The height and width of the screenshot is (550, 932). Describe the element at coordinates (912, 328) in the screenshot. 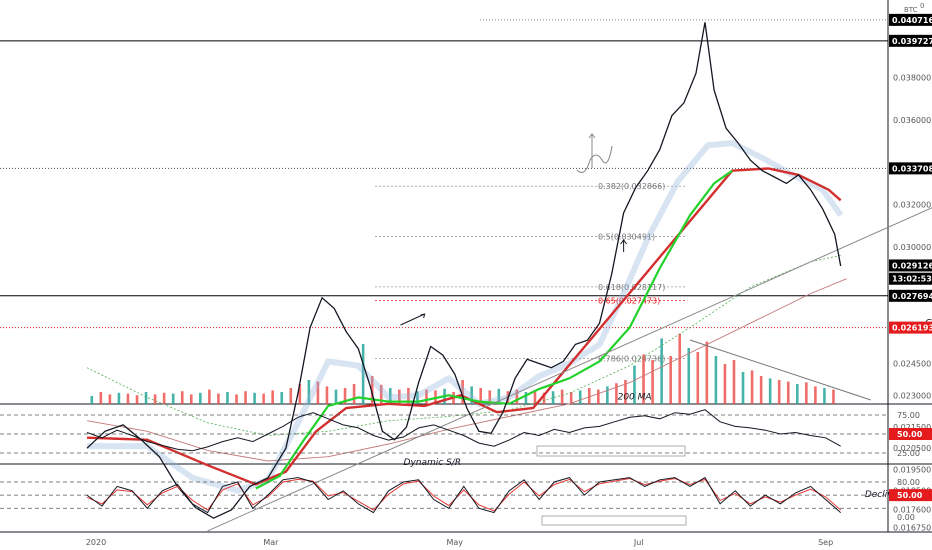

I see `price-tag-label: 0.026193` at that location.